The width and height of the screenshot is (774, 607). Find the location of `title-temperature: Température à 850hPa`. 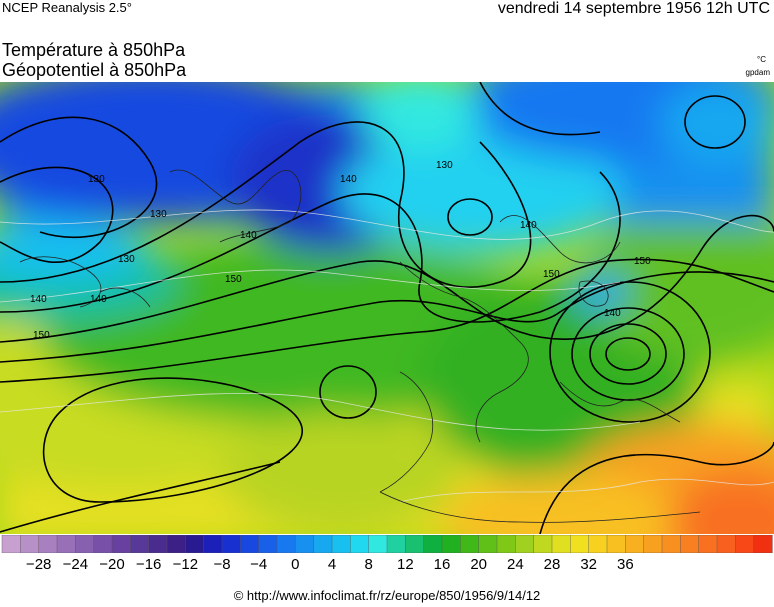

title-temperature: Température à 850hPa is located at coordinates (94, 50).